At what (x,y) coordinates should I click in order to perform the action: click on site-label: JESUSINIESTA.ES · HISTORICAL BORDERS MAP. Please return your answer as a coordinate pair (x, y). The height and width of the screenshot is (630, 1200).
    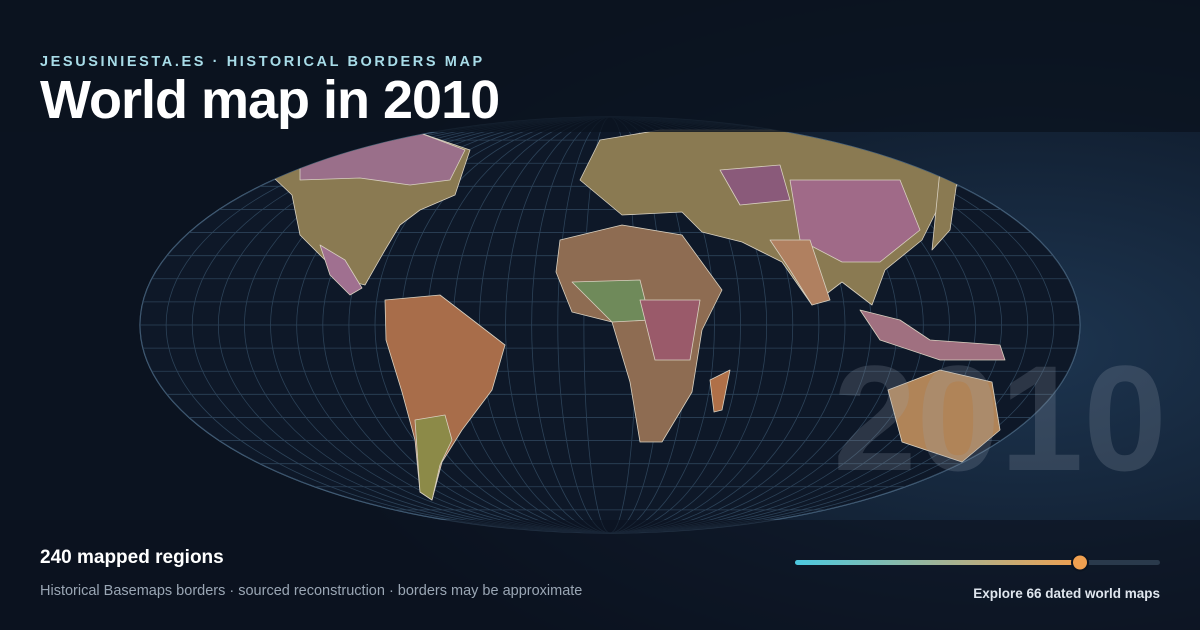
    Looking at the image, I should click on (262, 62).